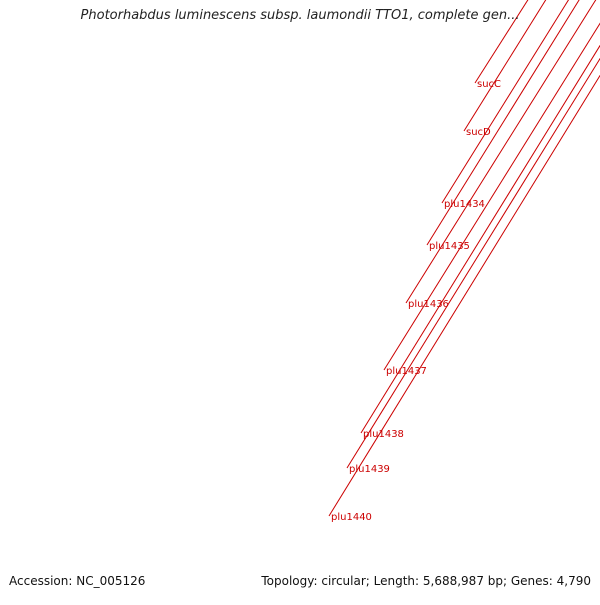 The image size is (600, 605). Describe the element at coordinates (369, 469) in the screenshot. I see `gene-label-plu1439: plu1439` at that location.